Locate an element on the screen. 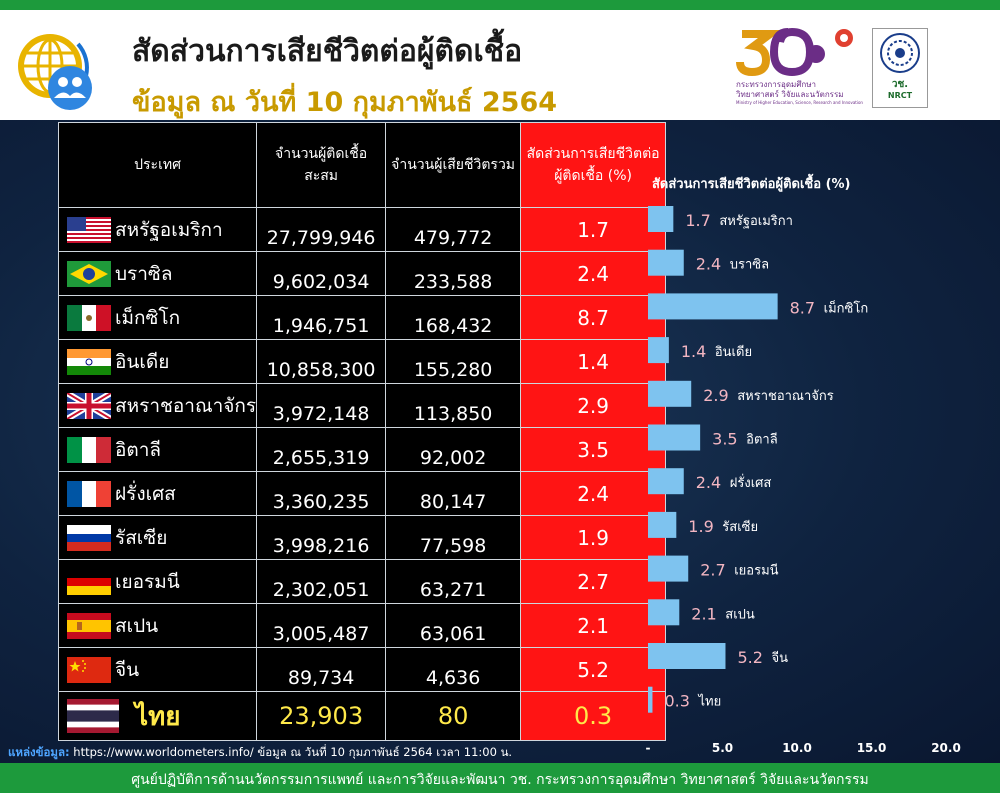 The image size is (1000, 793). nrct-logo: วช. NRCT is located at coordinates (900, 68).